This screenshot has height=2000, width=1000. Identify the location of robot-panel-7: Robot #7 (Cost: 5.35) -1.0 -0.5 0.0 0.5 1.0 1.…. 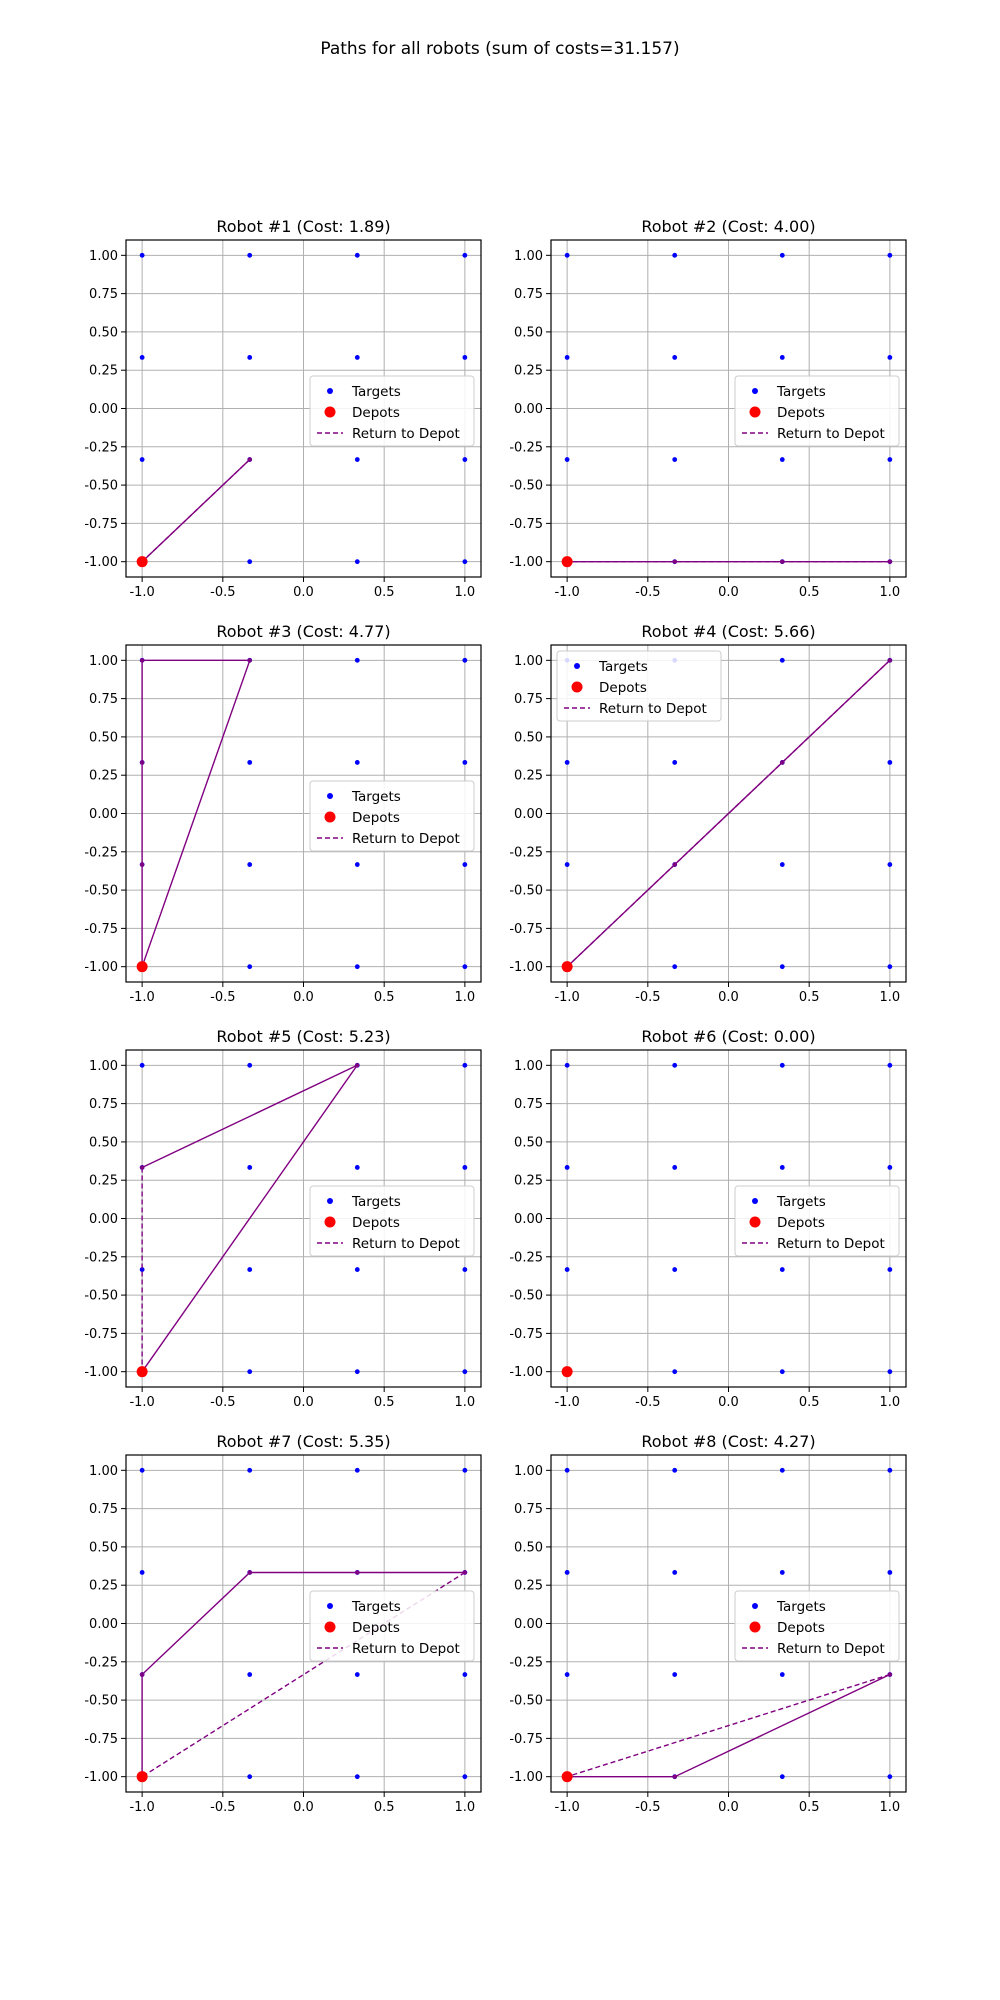
(283, 1623).